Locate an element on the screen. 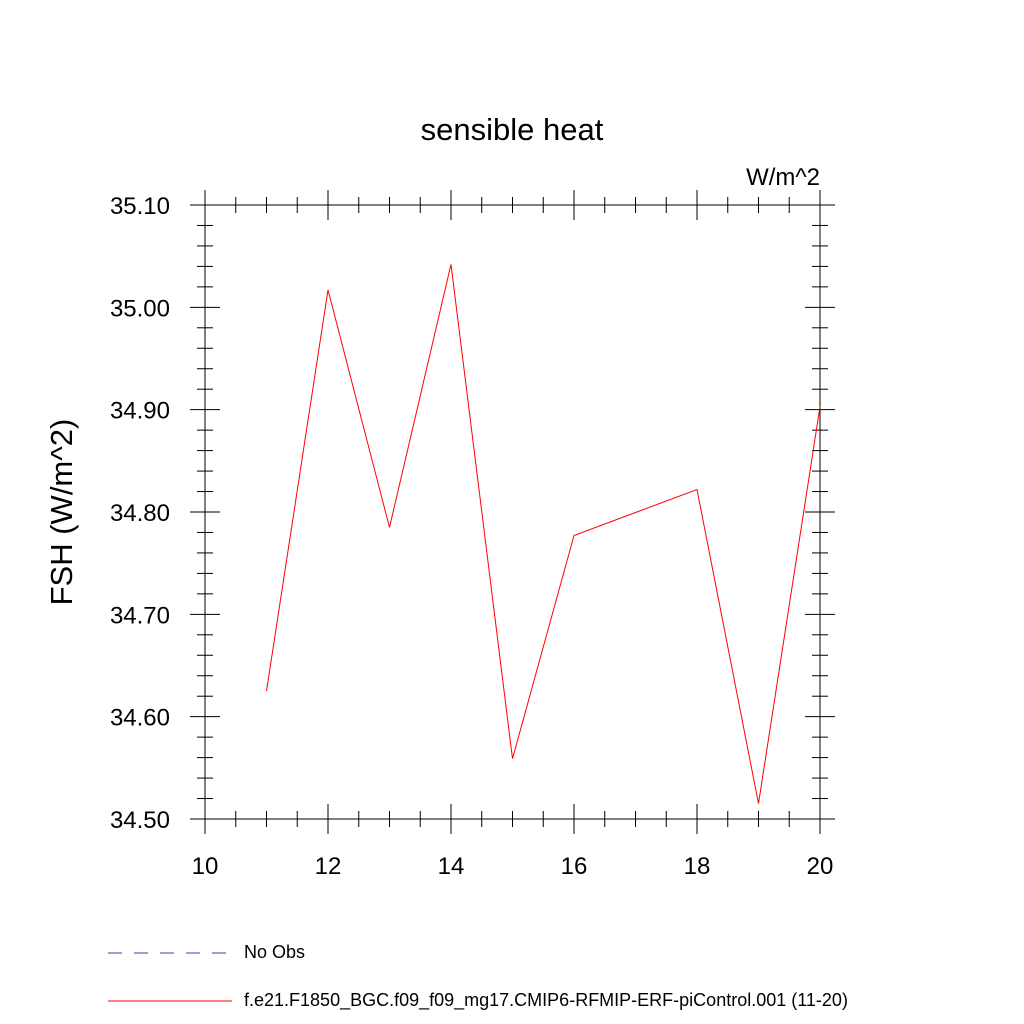 This screenshot has height=1024, width=1024. y-tick-label: 34.70 is located at coordinates (140, 615).